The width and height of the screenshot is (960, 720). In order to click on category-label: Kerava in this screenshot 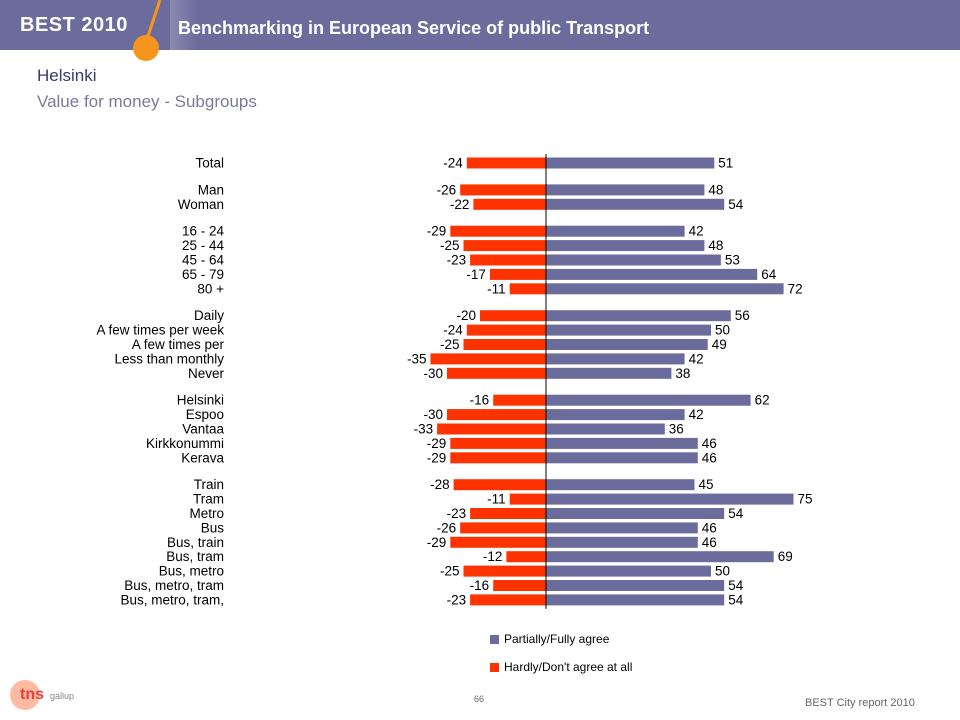, I will do `click(202, 457)`.